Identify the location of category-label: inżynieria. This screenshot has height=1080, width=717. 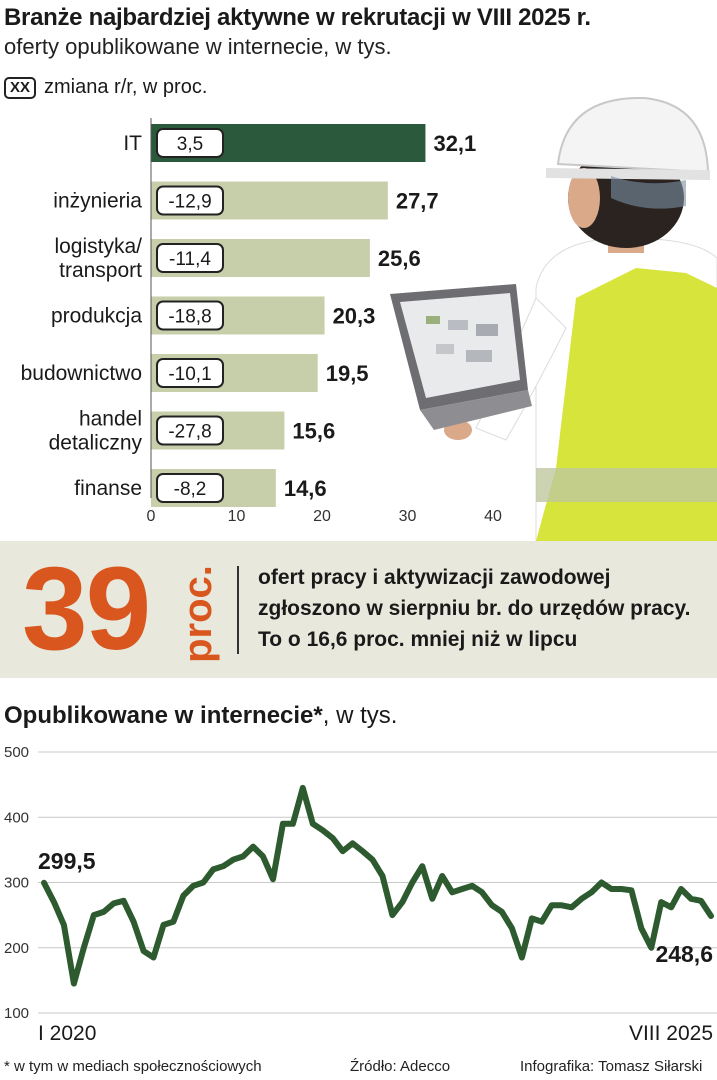
(97, 201).